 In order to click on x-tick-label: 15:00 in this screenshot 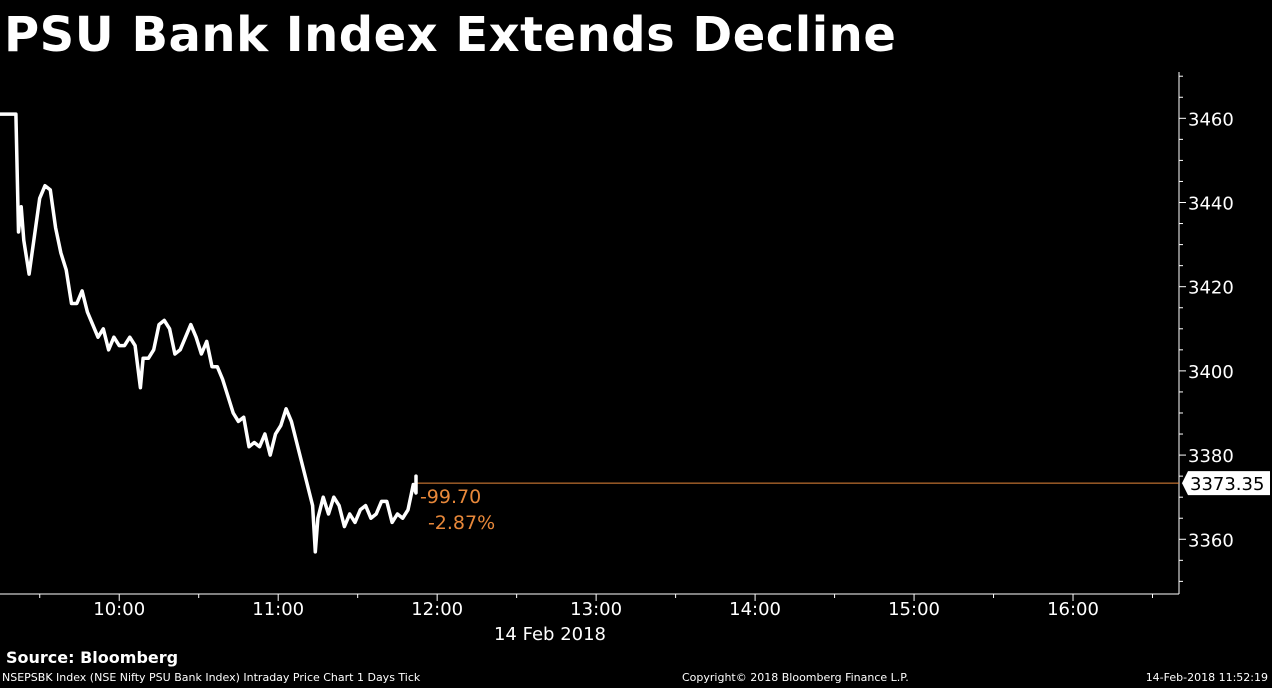, I will do `click(914, 609)`.